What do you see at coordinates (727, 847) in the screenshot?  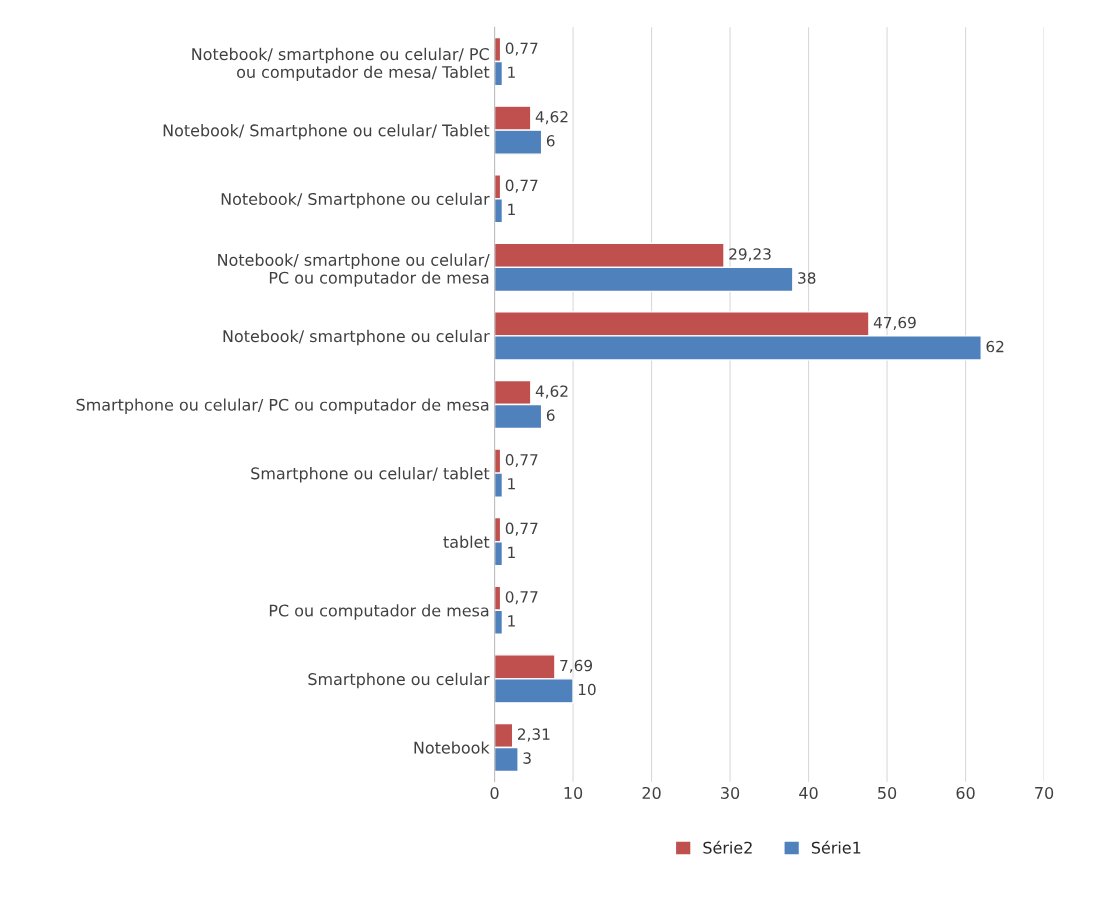 I see `legend-label: Série2` at bounding box center [727, 847].